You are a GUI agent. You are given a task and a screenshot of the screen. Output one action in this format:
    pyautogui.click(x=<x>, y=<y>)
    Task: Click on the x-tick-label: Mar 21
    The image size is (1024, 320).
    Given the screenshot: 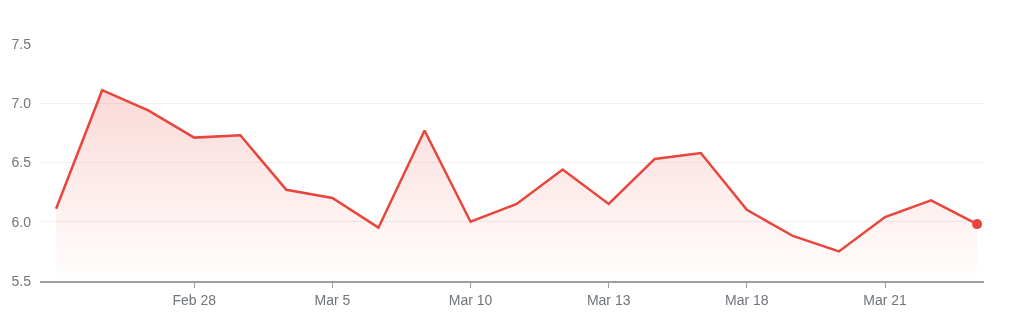 What is the action you would take?
    pyautogui.click(x=885, y=299)
    